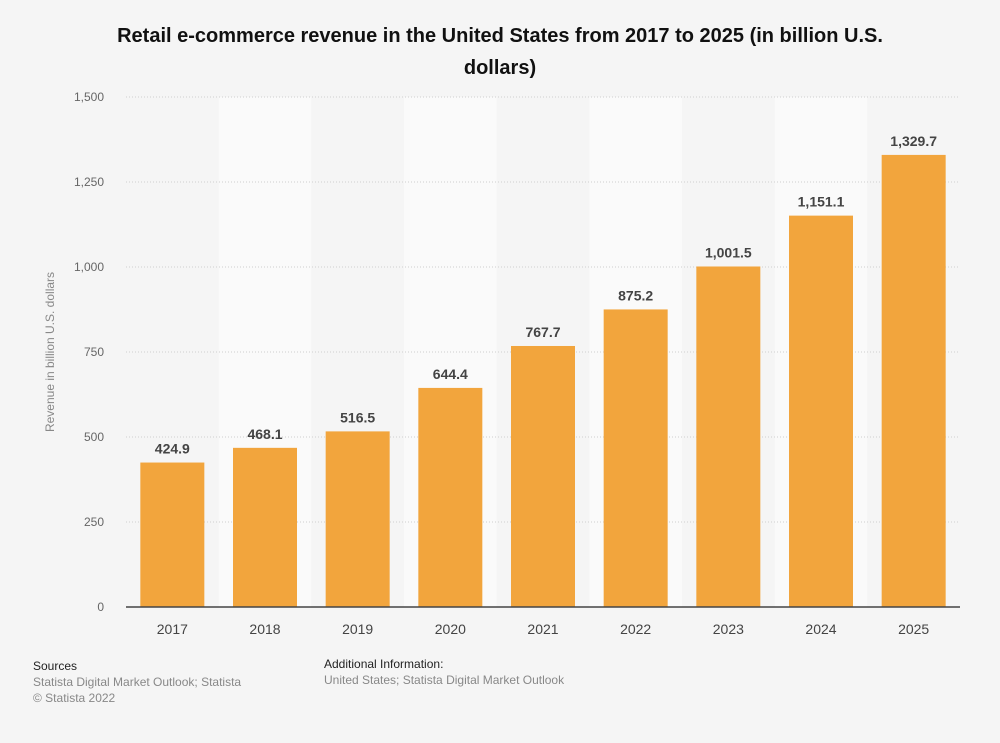 This screenshot has width=1000, height=743. Describe the element at coordinates (264, 629) in the screenshot. I see `x-tick-label: 2018` at that location.